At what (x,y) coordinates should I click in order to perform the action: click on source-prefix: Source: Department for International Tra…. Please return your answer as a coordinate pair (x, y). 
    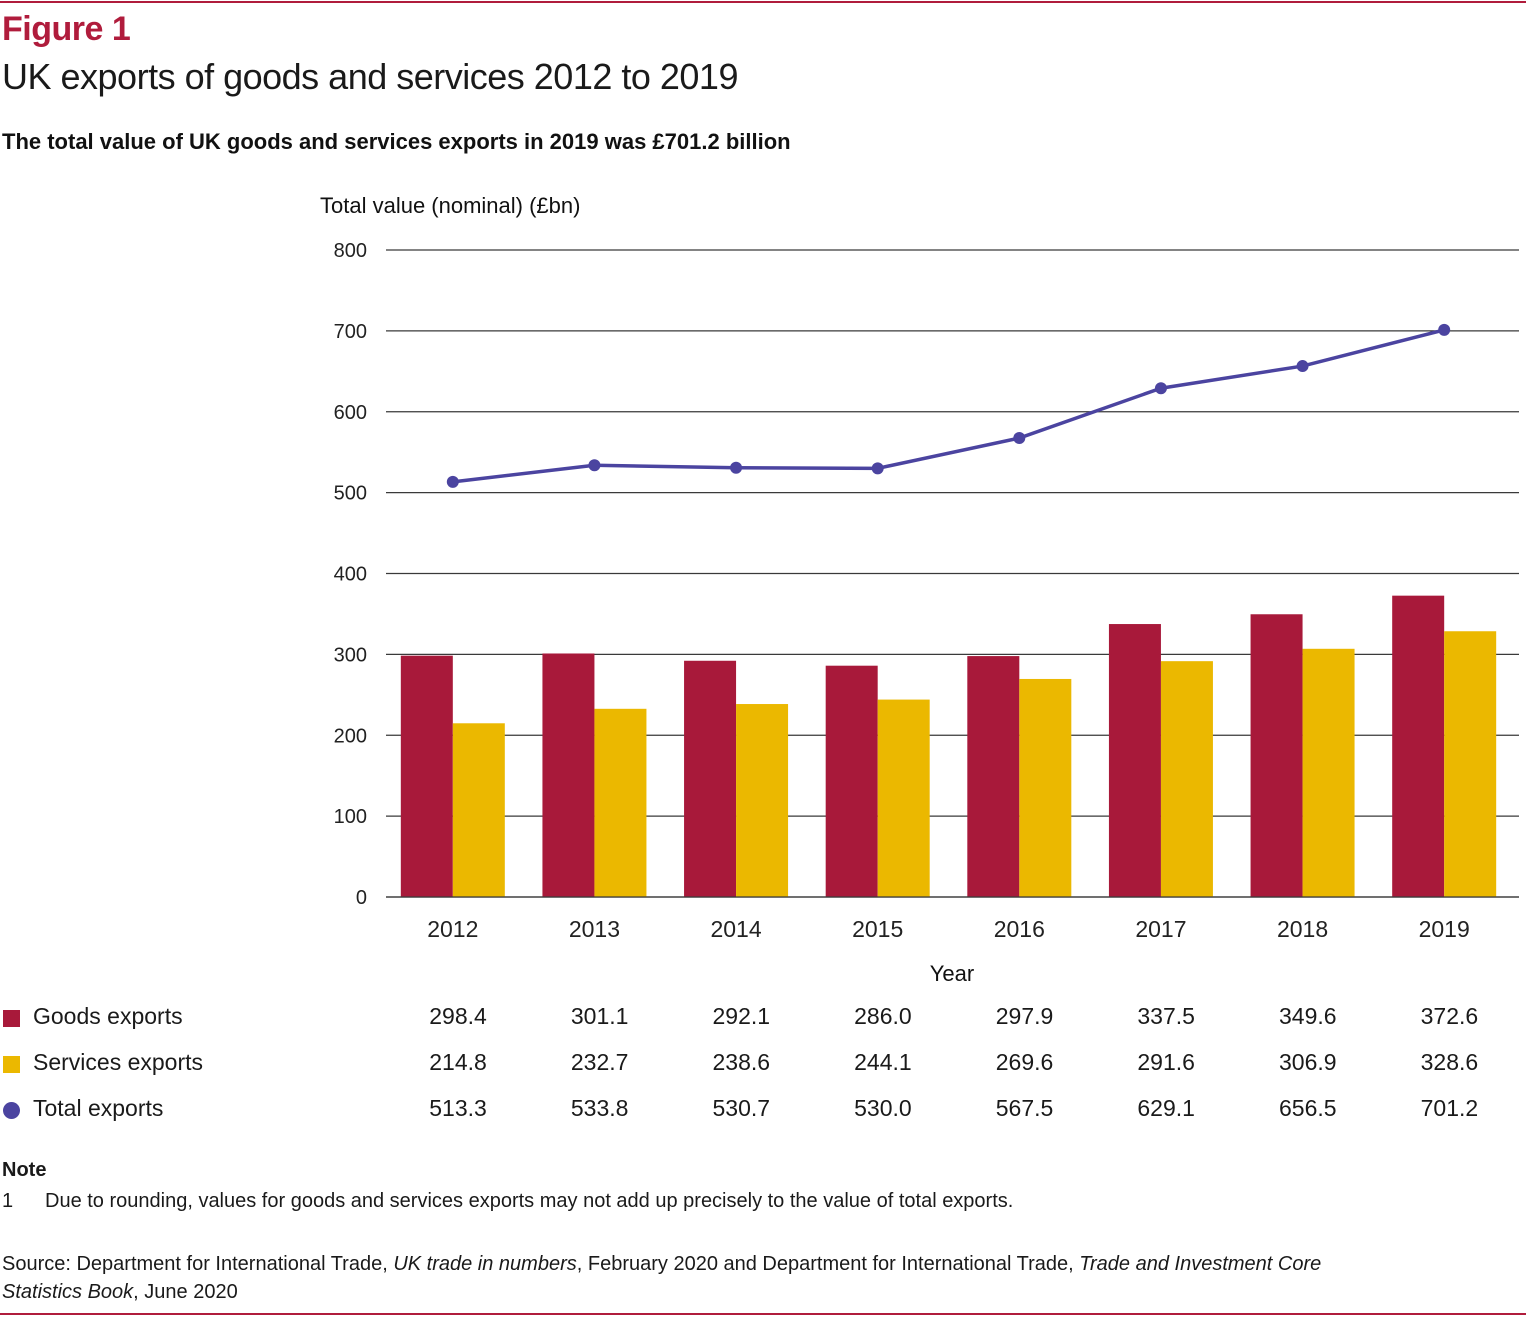
    Looking at the image, I should click on (198, 1264).